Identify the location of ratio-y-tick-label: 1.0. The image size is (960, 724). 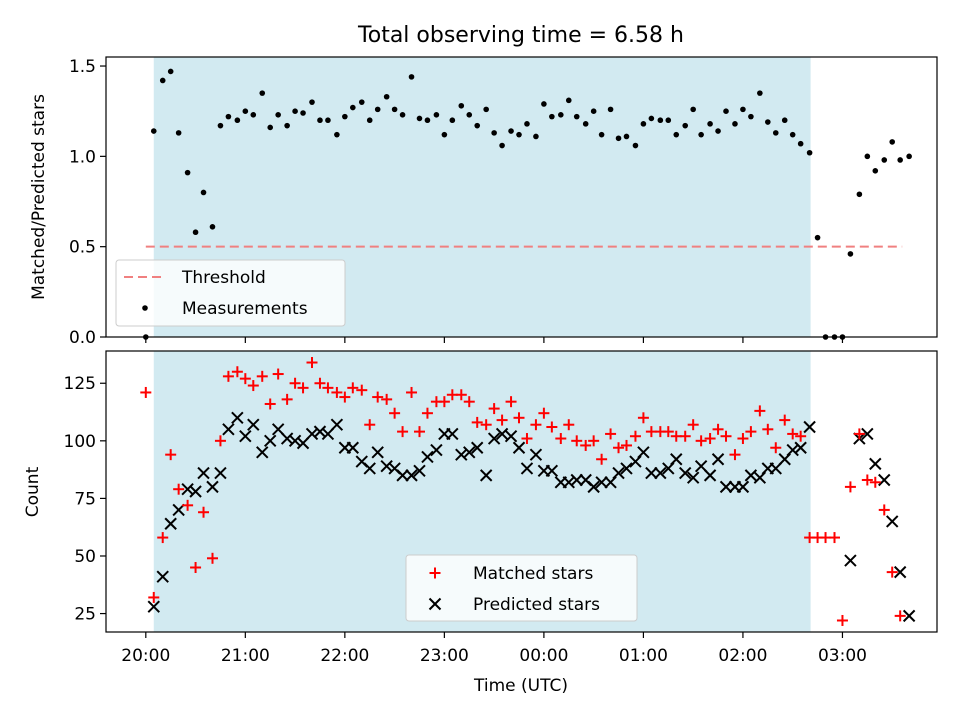
(82, 157).